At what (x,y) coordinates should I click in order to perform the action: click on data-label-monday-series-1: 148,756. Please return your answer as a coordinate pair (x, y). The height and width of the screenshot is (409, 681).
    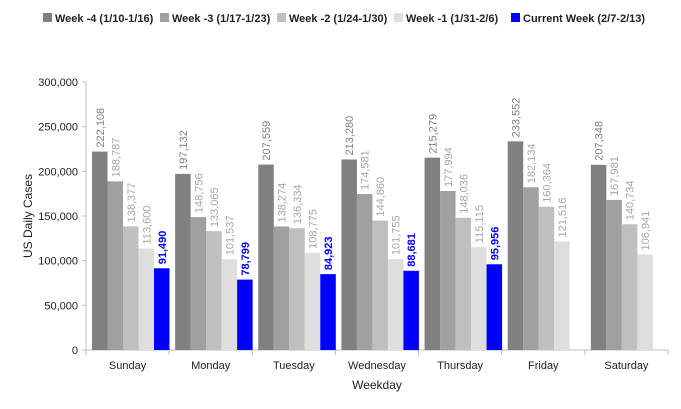
    Looking at the image, I should click on (199, 193).